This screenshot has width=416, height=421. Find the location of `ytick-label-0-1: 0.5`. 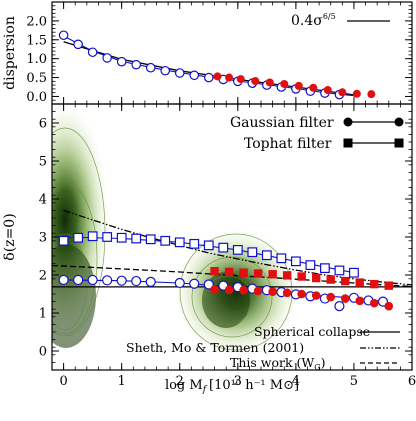

ytick-label-0-1: 0.5 is located at coordinates (36, 78).